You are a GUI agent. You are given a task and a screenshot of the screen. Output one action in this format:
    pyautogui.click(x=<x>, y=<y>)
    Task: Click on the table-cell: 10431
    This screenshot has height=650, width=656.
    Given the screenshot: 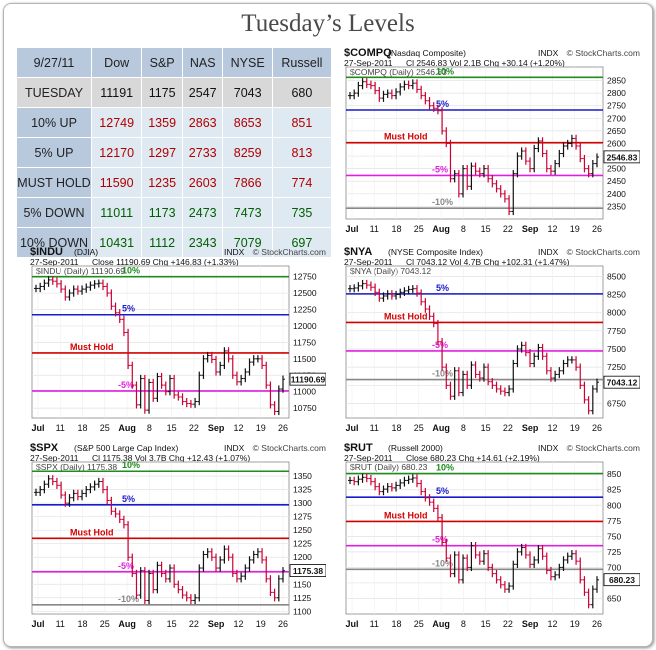 What is the action you would take?
    pyautogui.click(x=116, y=242)
    